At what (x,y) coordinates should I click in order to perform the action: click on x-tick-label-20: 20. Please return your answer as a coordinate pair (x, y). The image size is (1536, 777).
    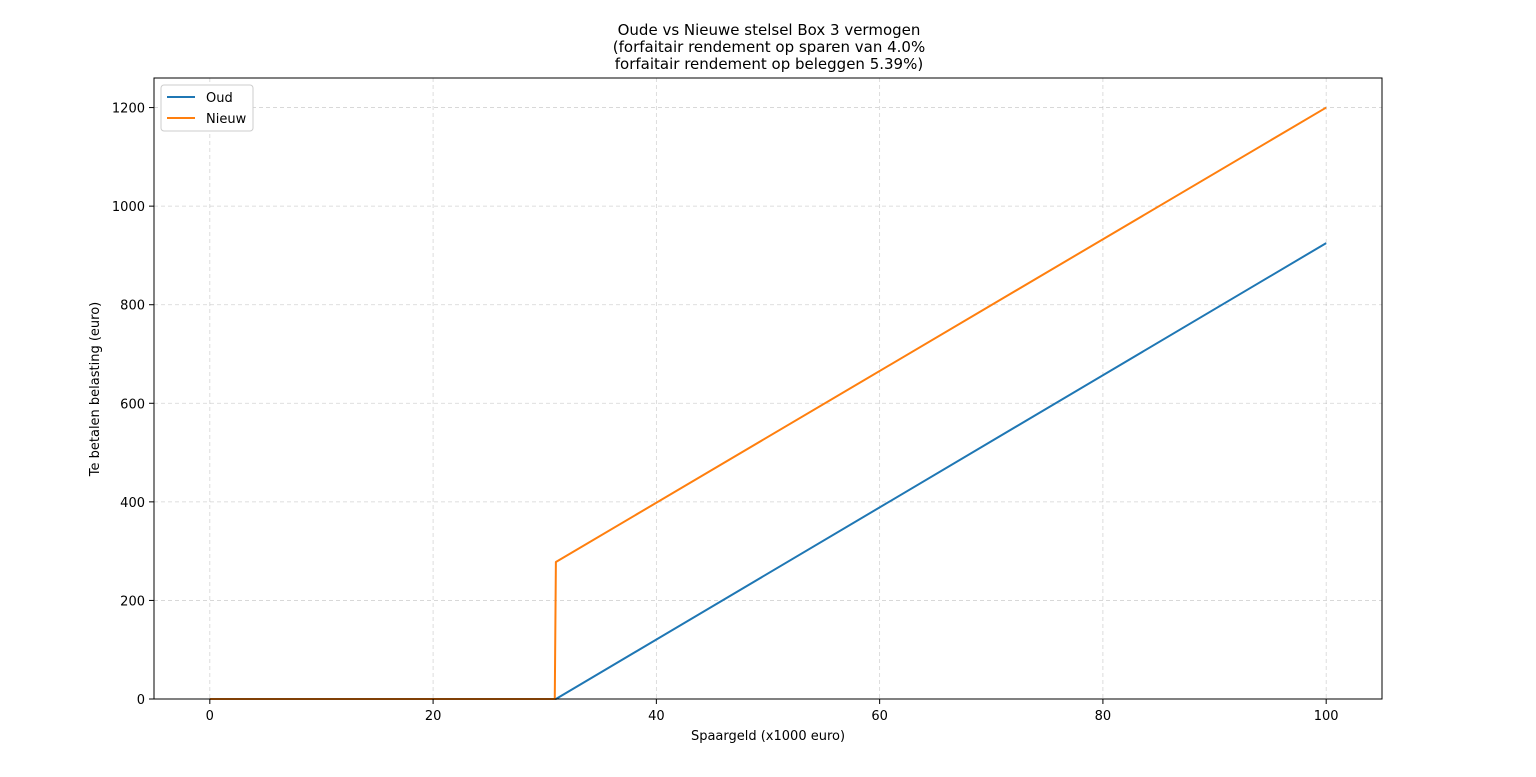
    Looking at the image, I should click on (433, 716).